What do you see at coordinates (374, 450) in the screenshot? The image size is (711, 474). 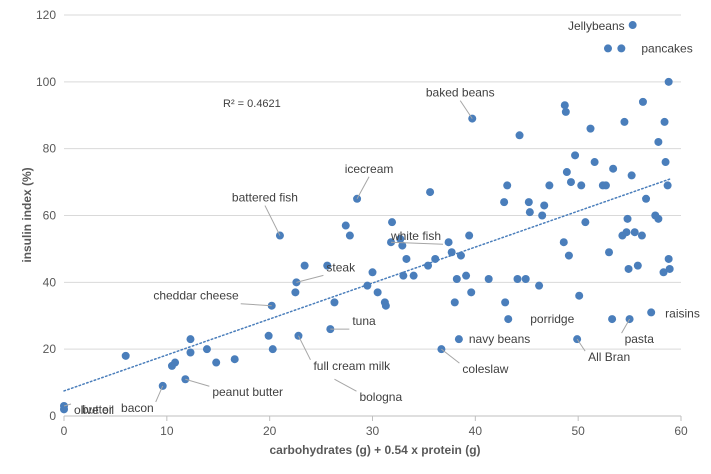 I see `x-axis-title: carbohydrates (g) + 0.54 x protein (g)` at bounding box center [374, 450].